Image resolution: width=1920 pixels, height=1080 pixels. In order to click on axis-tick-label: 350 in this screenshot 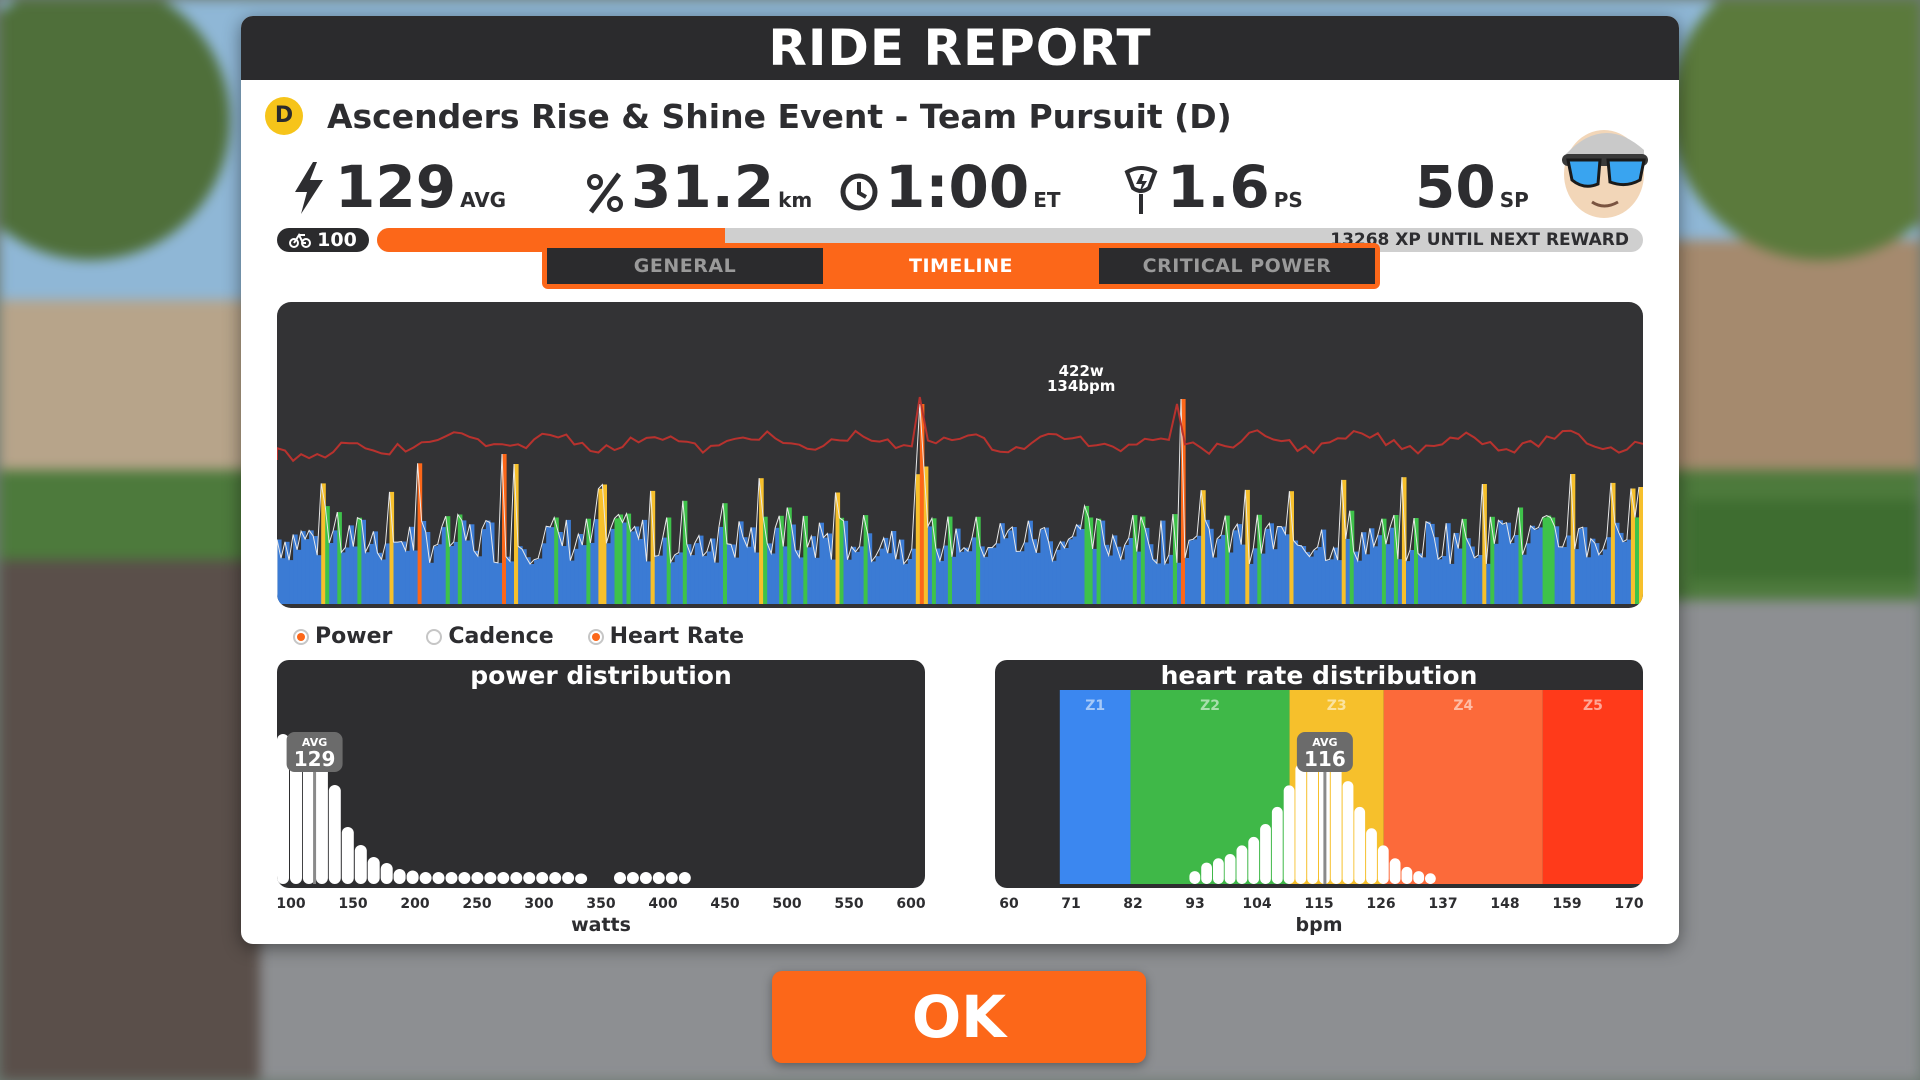, I will do `click(601, 904)`.